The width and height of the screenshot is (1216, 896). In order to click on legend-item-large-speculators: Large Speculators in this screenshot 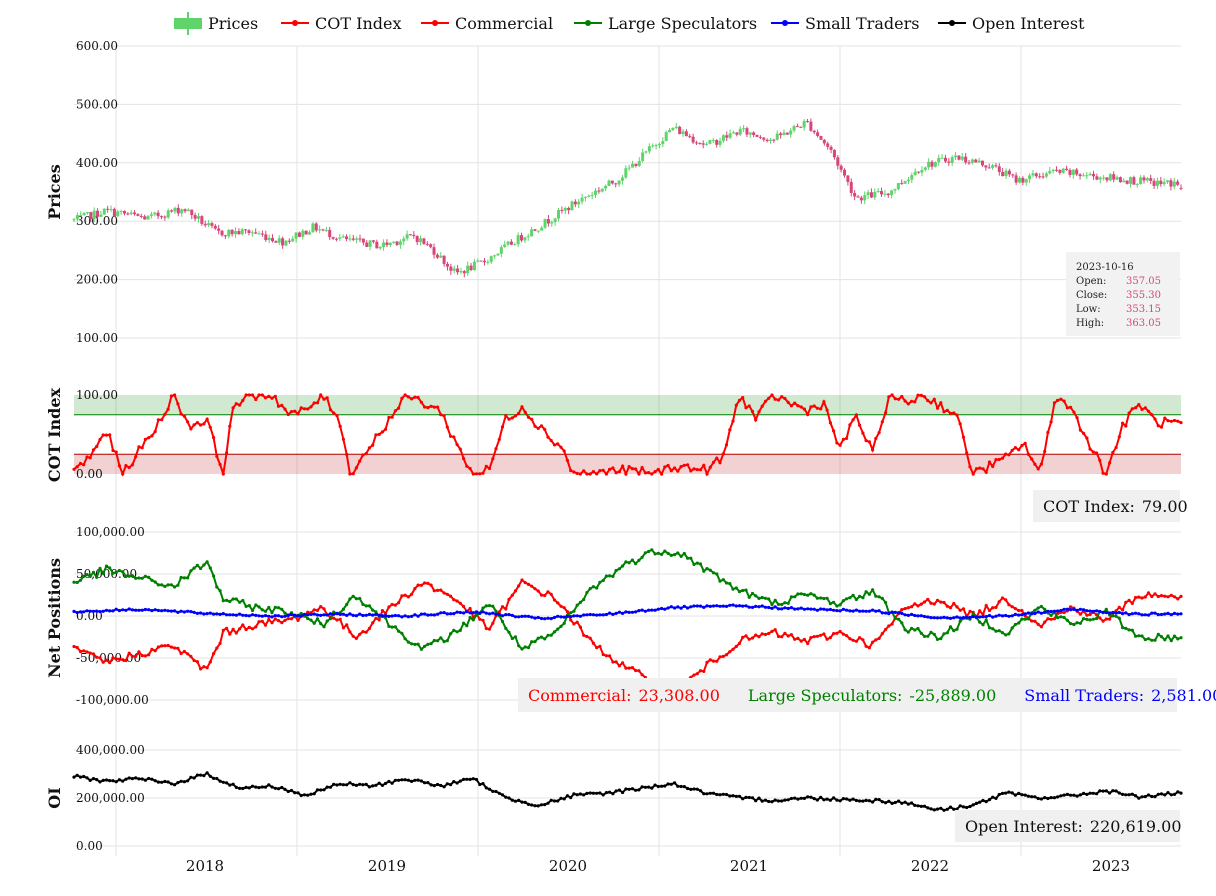, I will do `click(665, 23)`.